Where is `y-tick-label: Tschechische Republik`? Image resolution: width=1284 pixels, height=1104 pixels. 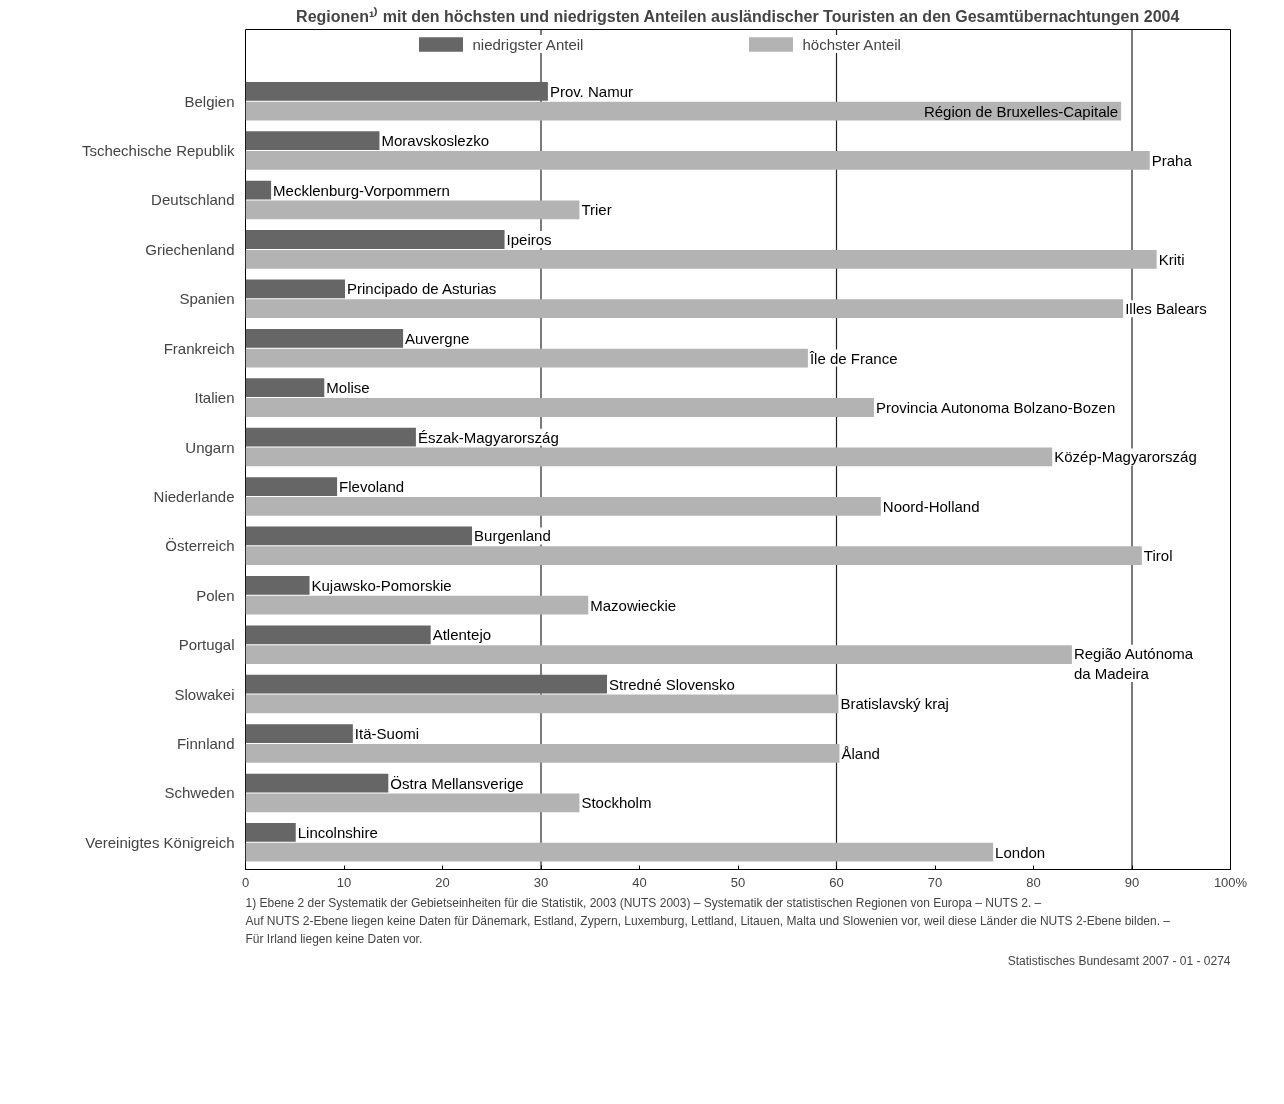
y-tick-label: Tschechische Republik is located at coordinates (158, 151).